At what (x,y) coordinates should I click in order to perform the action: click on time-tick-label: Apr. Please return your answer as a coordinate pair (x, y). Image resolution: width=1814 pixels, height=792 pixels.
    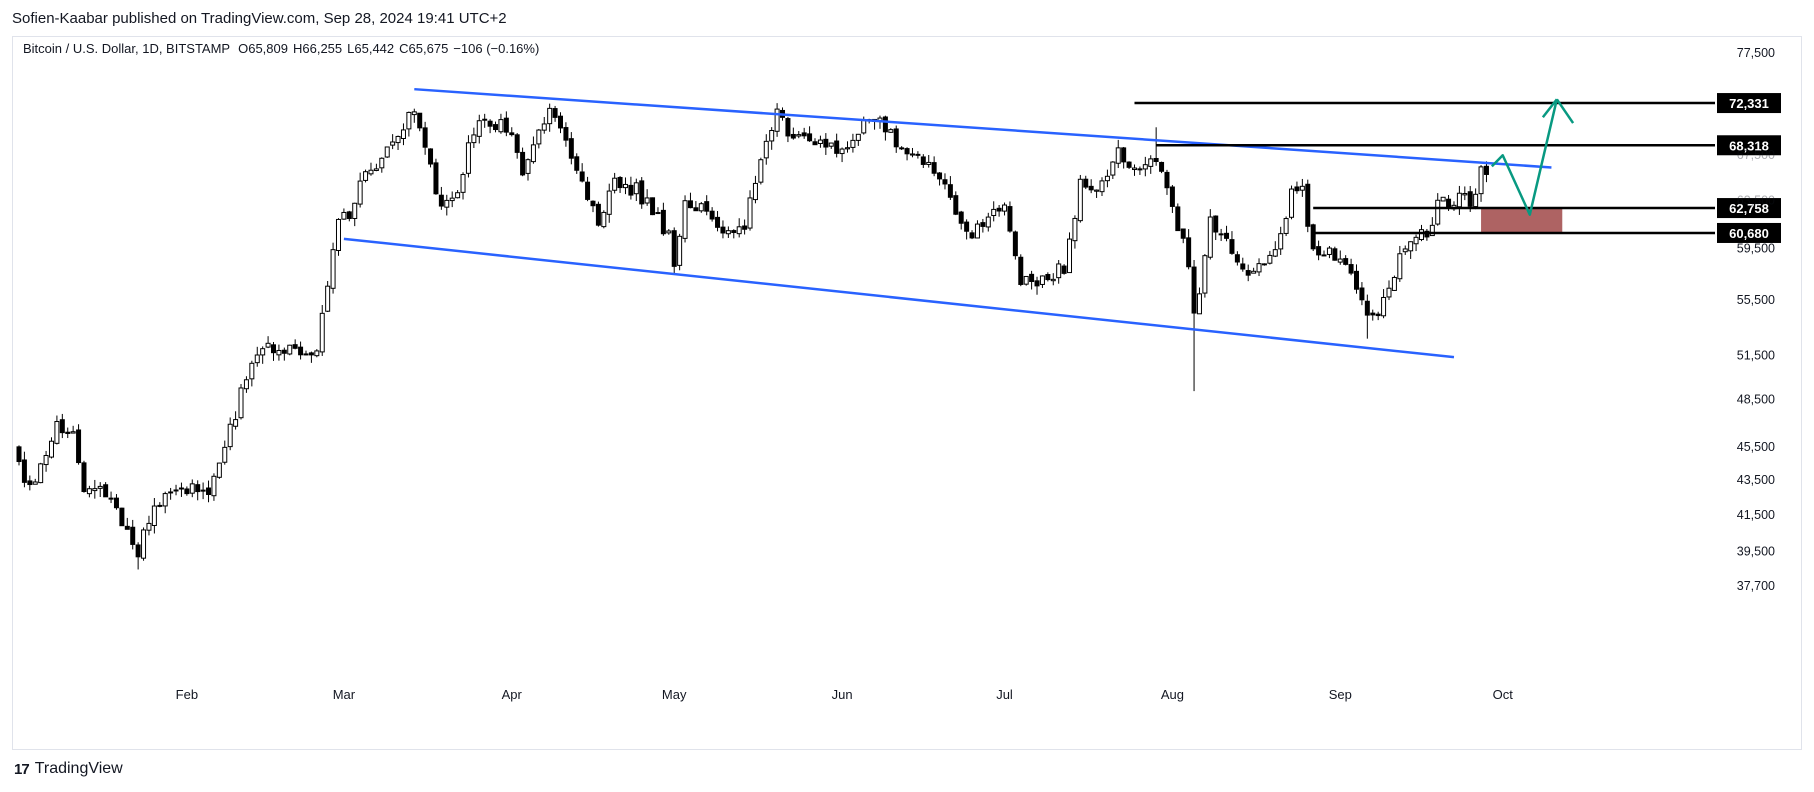
    Looking at the image, I should click on (512, 694).